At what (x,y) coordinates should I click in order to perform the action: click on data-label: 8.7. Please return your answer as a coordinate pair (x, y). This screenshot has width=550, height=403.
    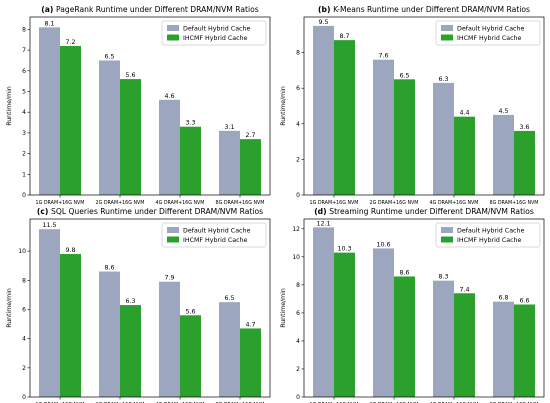
    Looking at the image, I should click on (344, 36).